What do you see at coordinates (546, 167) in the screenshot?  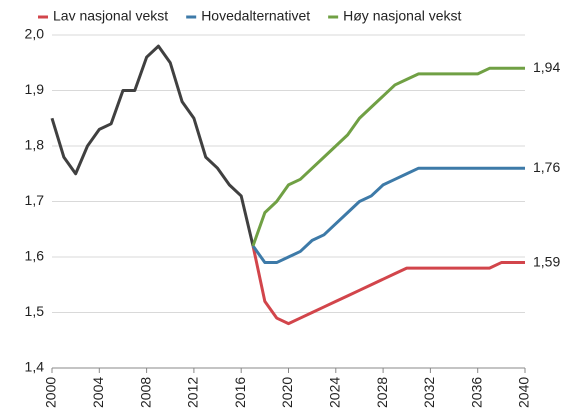 I see `end-label: 1,76` at bounding box center [546, 167].